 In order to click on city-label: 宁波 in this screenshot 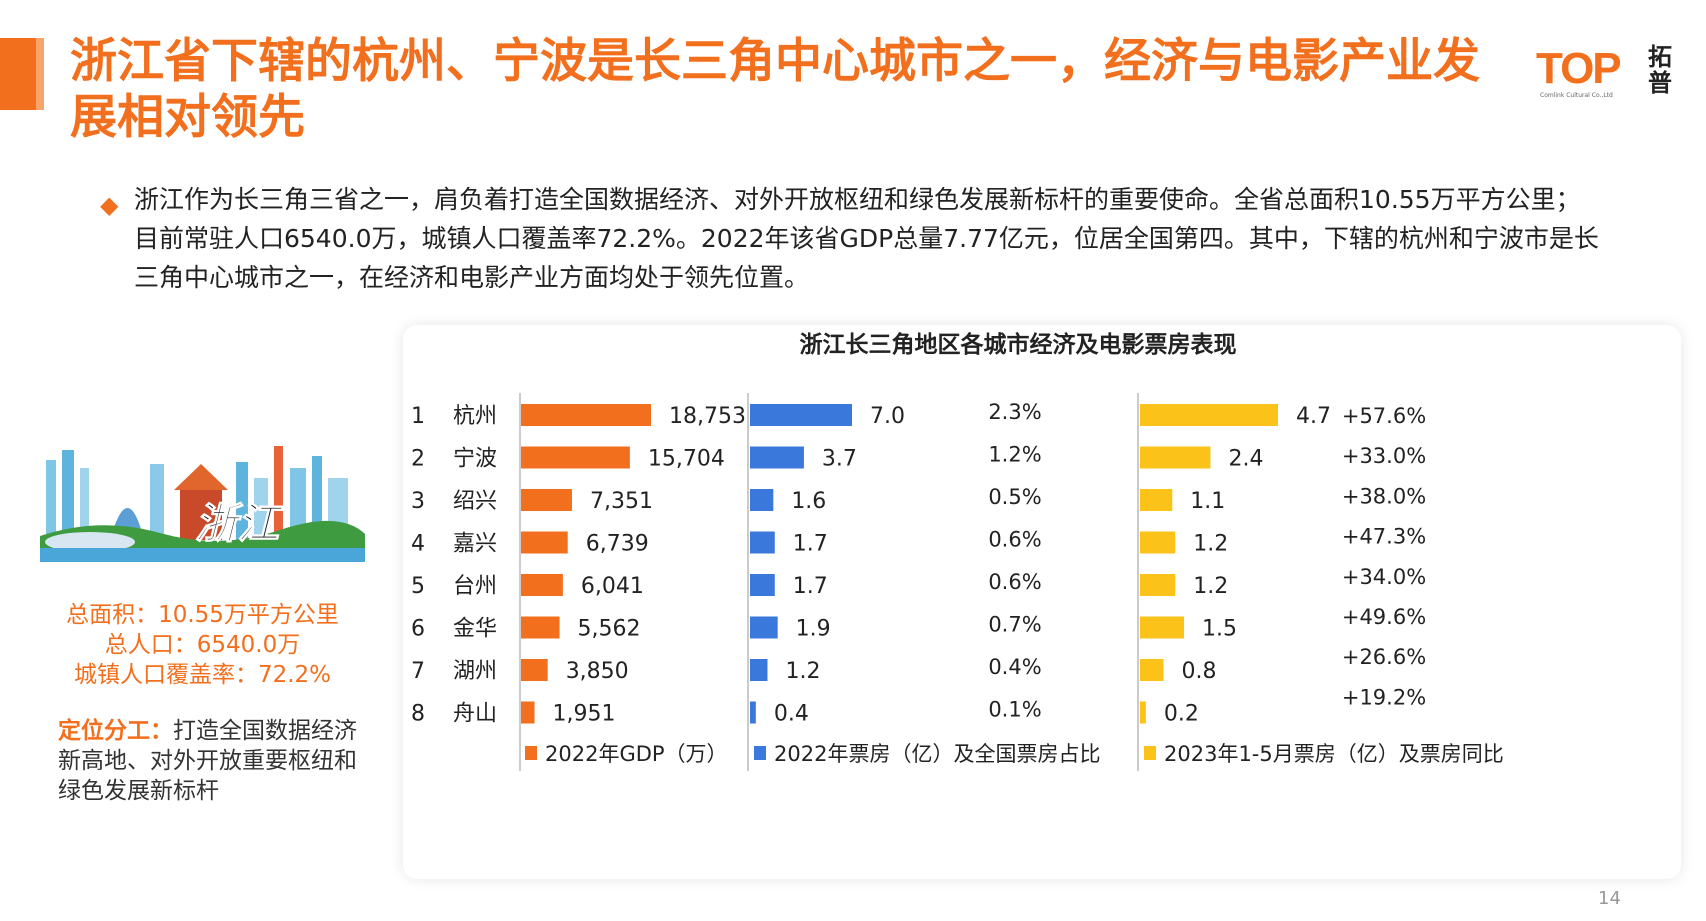, I will do `click(475, 459)`.